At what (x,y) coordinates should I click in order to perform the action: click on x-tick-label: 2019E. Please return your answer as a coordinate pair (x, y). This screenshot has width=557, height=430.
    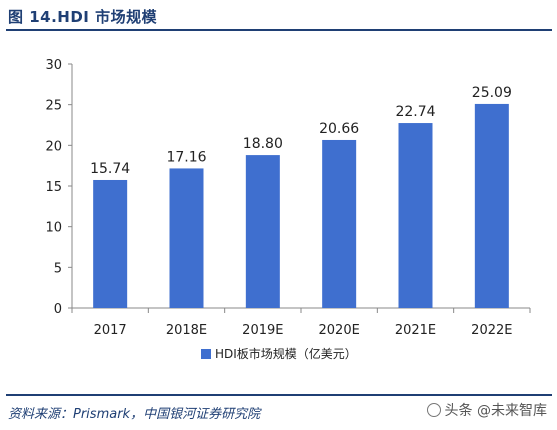
    Looking at the image, I should click on (262, 330).